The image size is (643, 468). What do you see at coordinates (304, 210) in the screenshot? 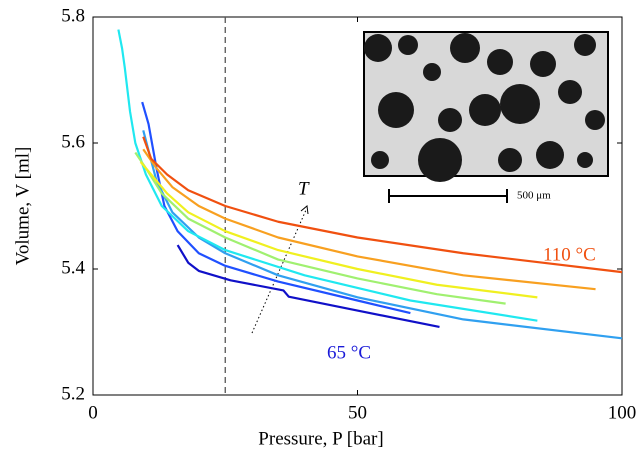
I see `arrow-head` at bounding box center [304, 210].